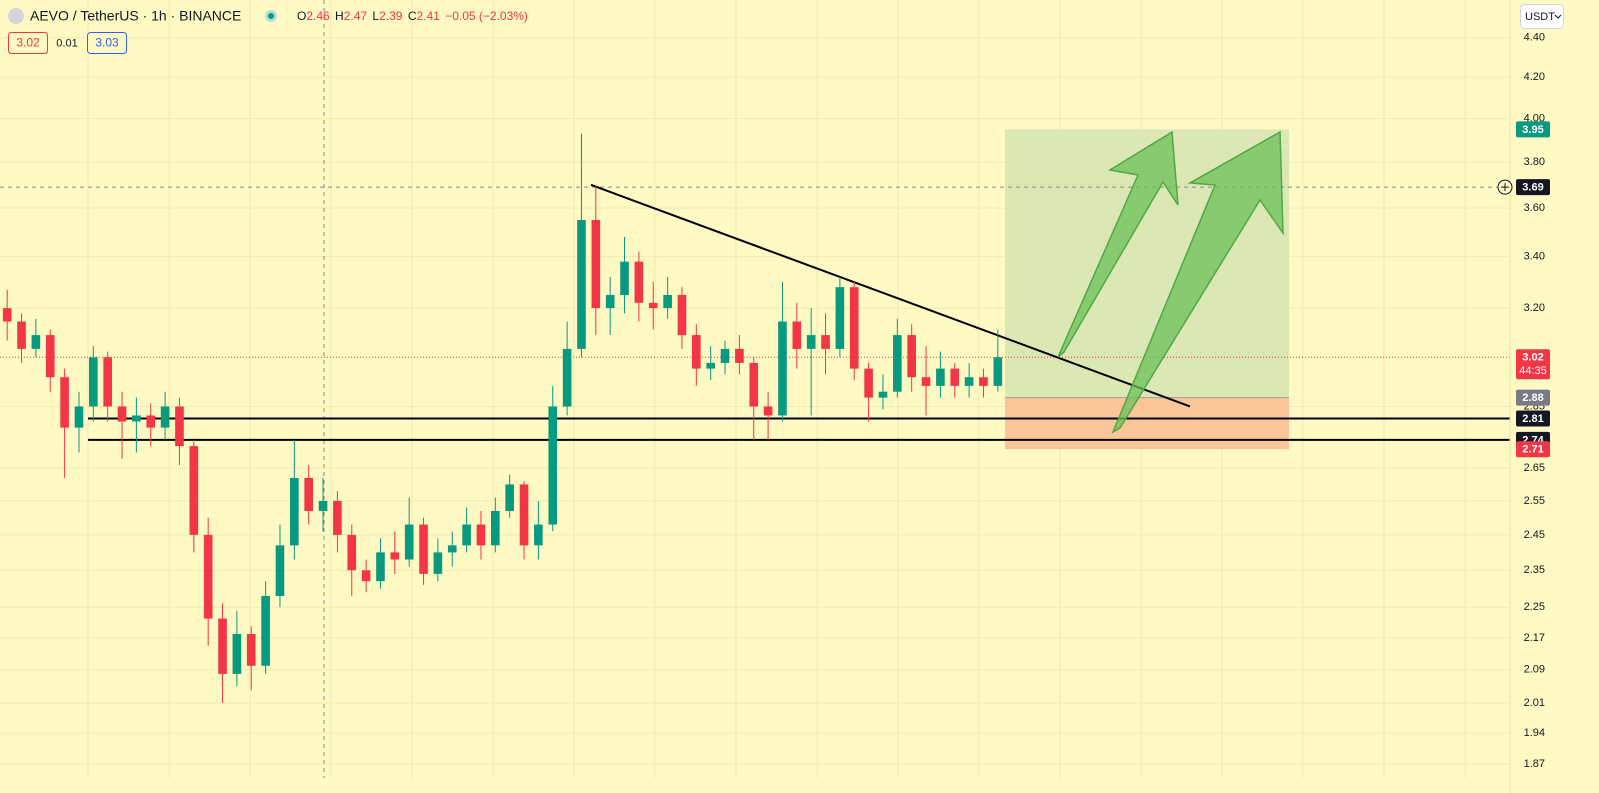 The width and height of the screenshot is (1599, 793). I want to click on ohlc-value: 2.46, so click(318, 16).